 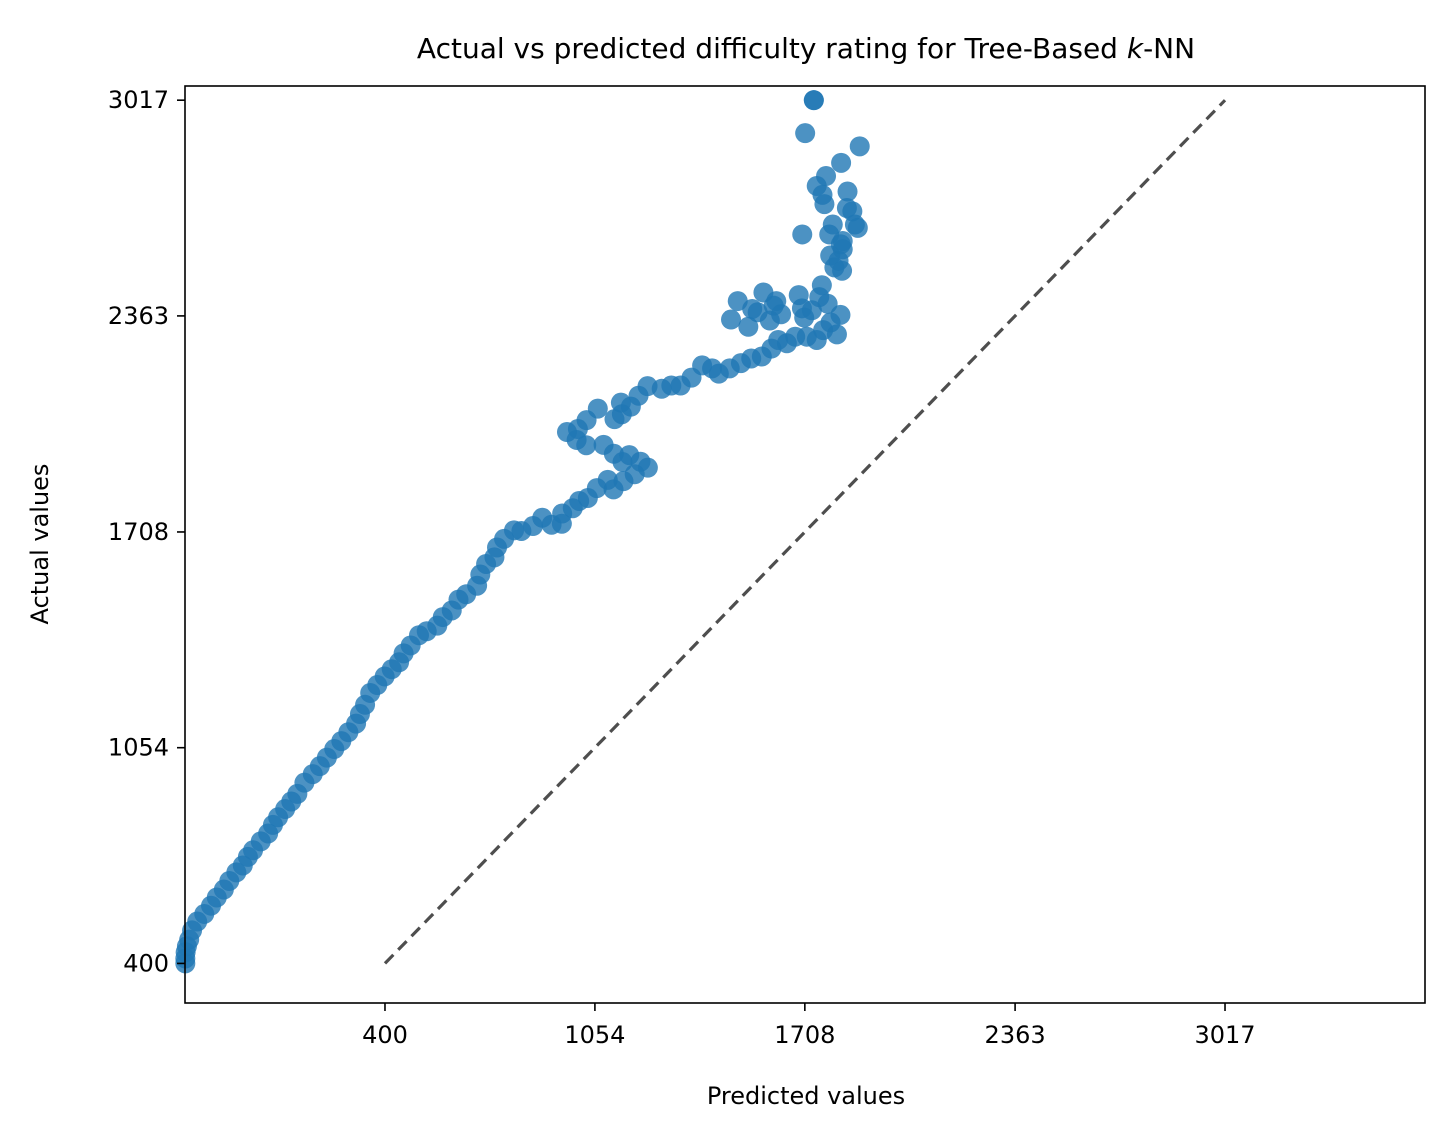 What do you see at coordinates (1169, 48) in the screenshot?
I see `chart-title-suffix: -NN` at bounding box center [1169, 48].